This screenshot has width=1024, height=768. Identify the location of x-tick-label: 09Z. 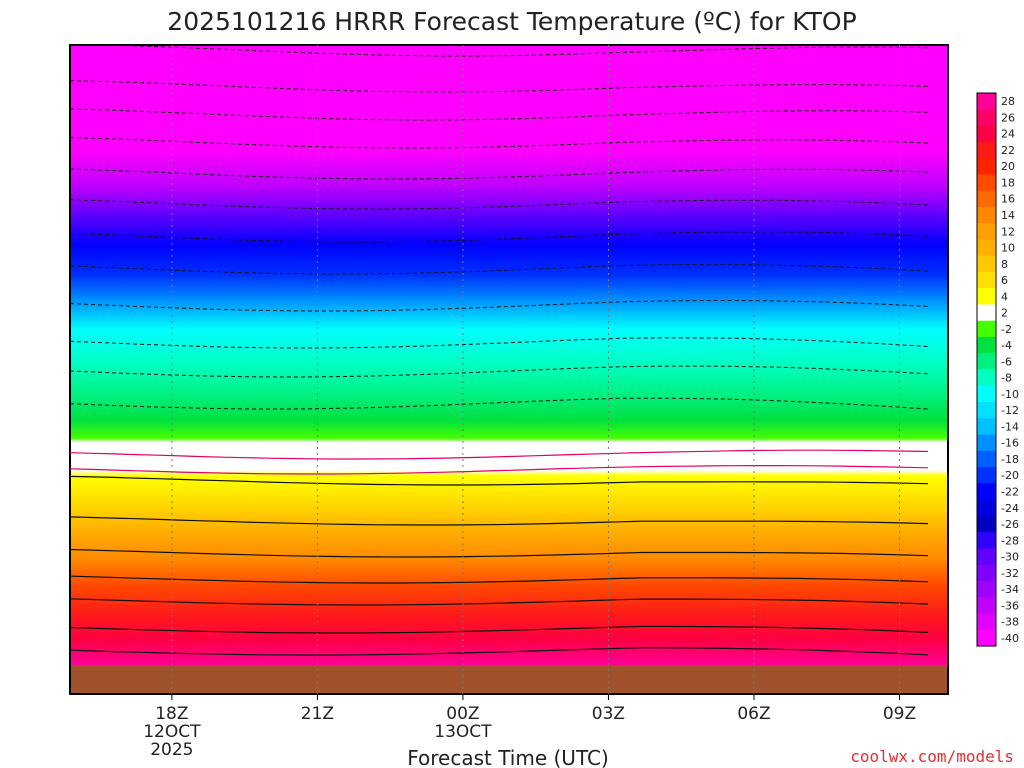
(899, 714).